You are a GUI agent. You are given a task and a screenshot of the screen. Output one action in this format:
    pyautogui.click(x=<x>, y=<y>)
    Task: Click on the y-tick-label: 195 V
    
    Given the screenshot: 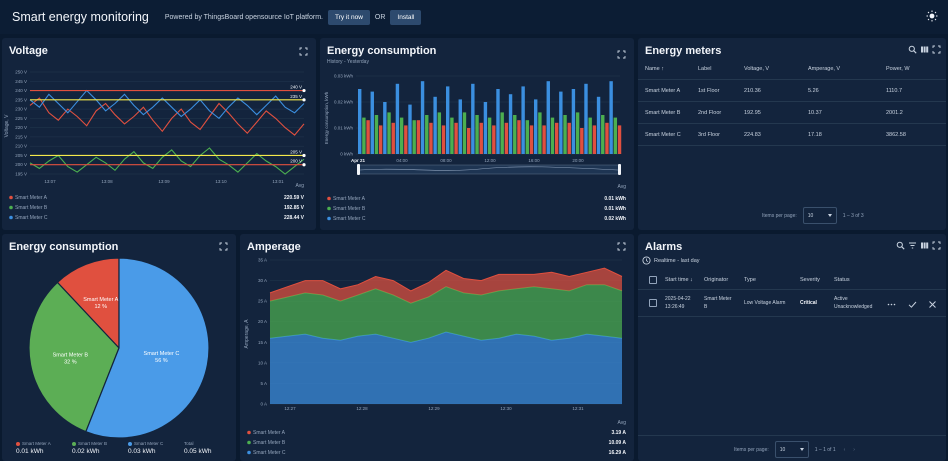 What is the action you would take?
    pyautogui.click(x=21, y=174)
    